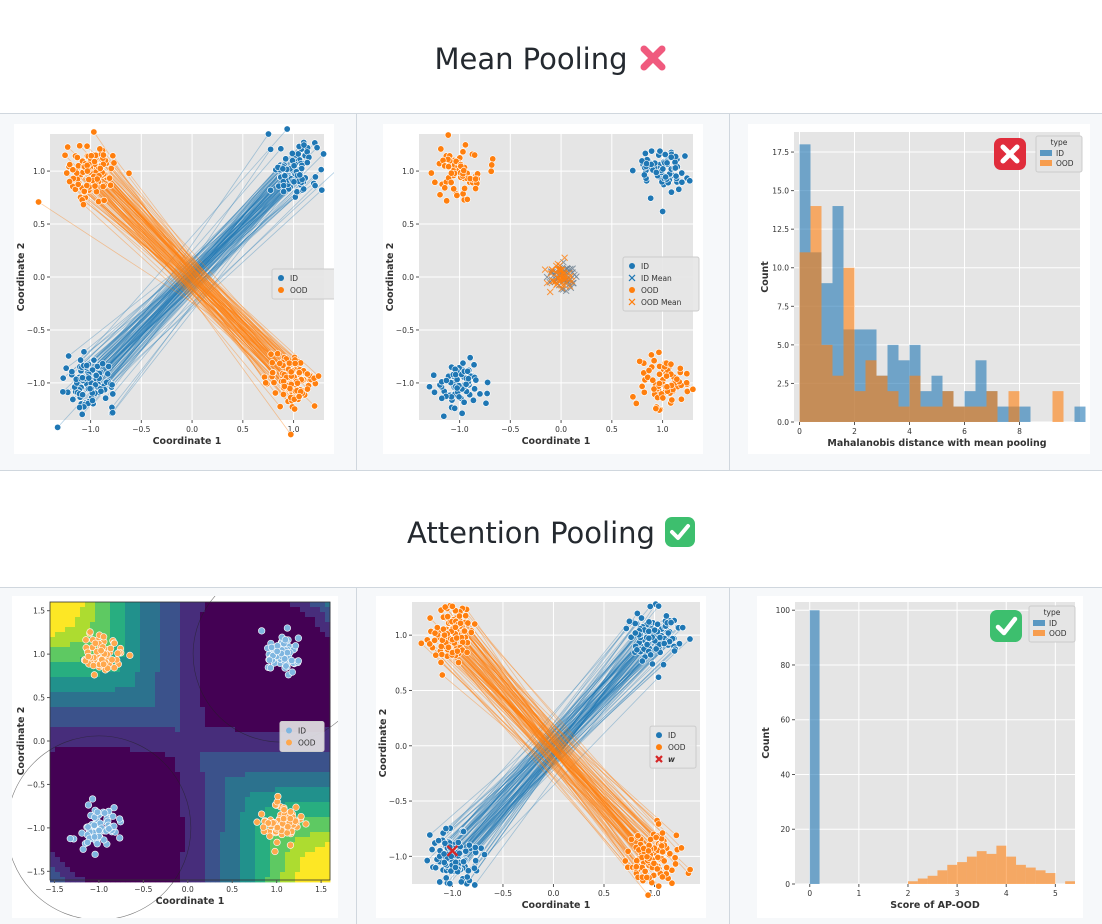 This screenshot has width=1102, height=924. What do you see at coordinates (39, 741) in the screenshot?
I see `y-tick-label: 0.0` at bounding box center [39, 741].